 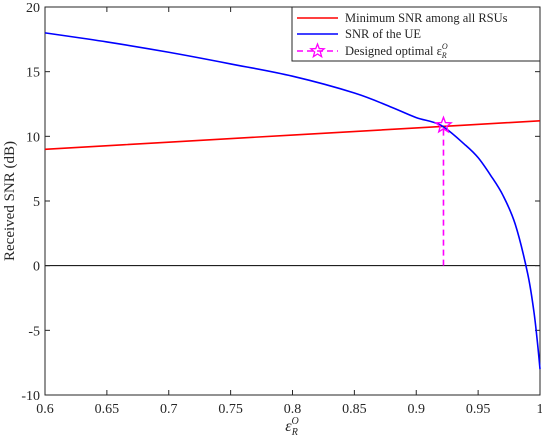 What do you see at coordinates (30, 396) in the screenshot?
I see `y-tick-label: -10` at bounding box center [30, 396].